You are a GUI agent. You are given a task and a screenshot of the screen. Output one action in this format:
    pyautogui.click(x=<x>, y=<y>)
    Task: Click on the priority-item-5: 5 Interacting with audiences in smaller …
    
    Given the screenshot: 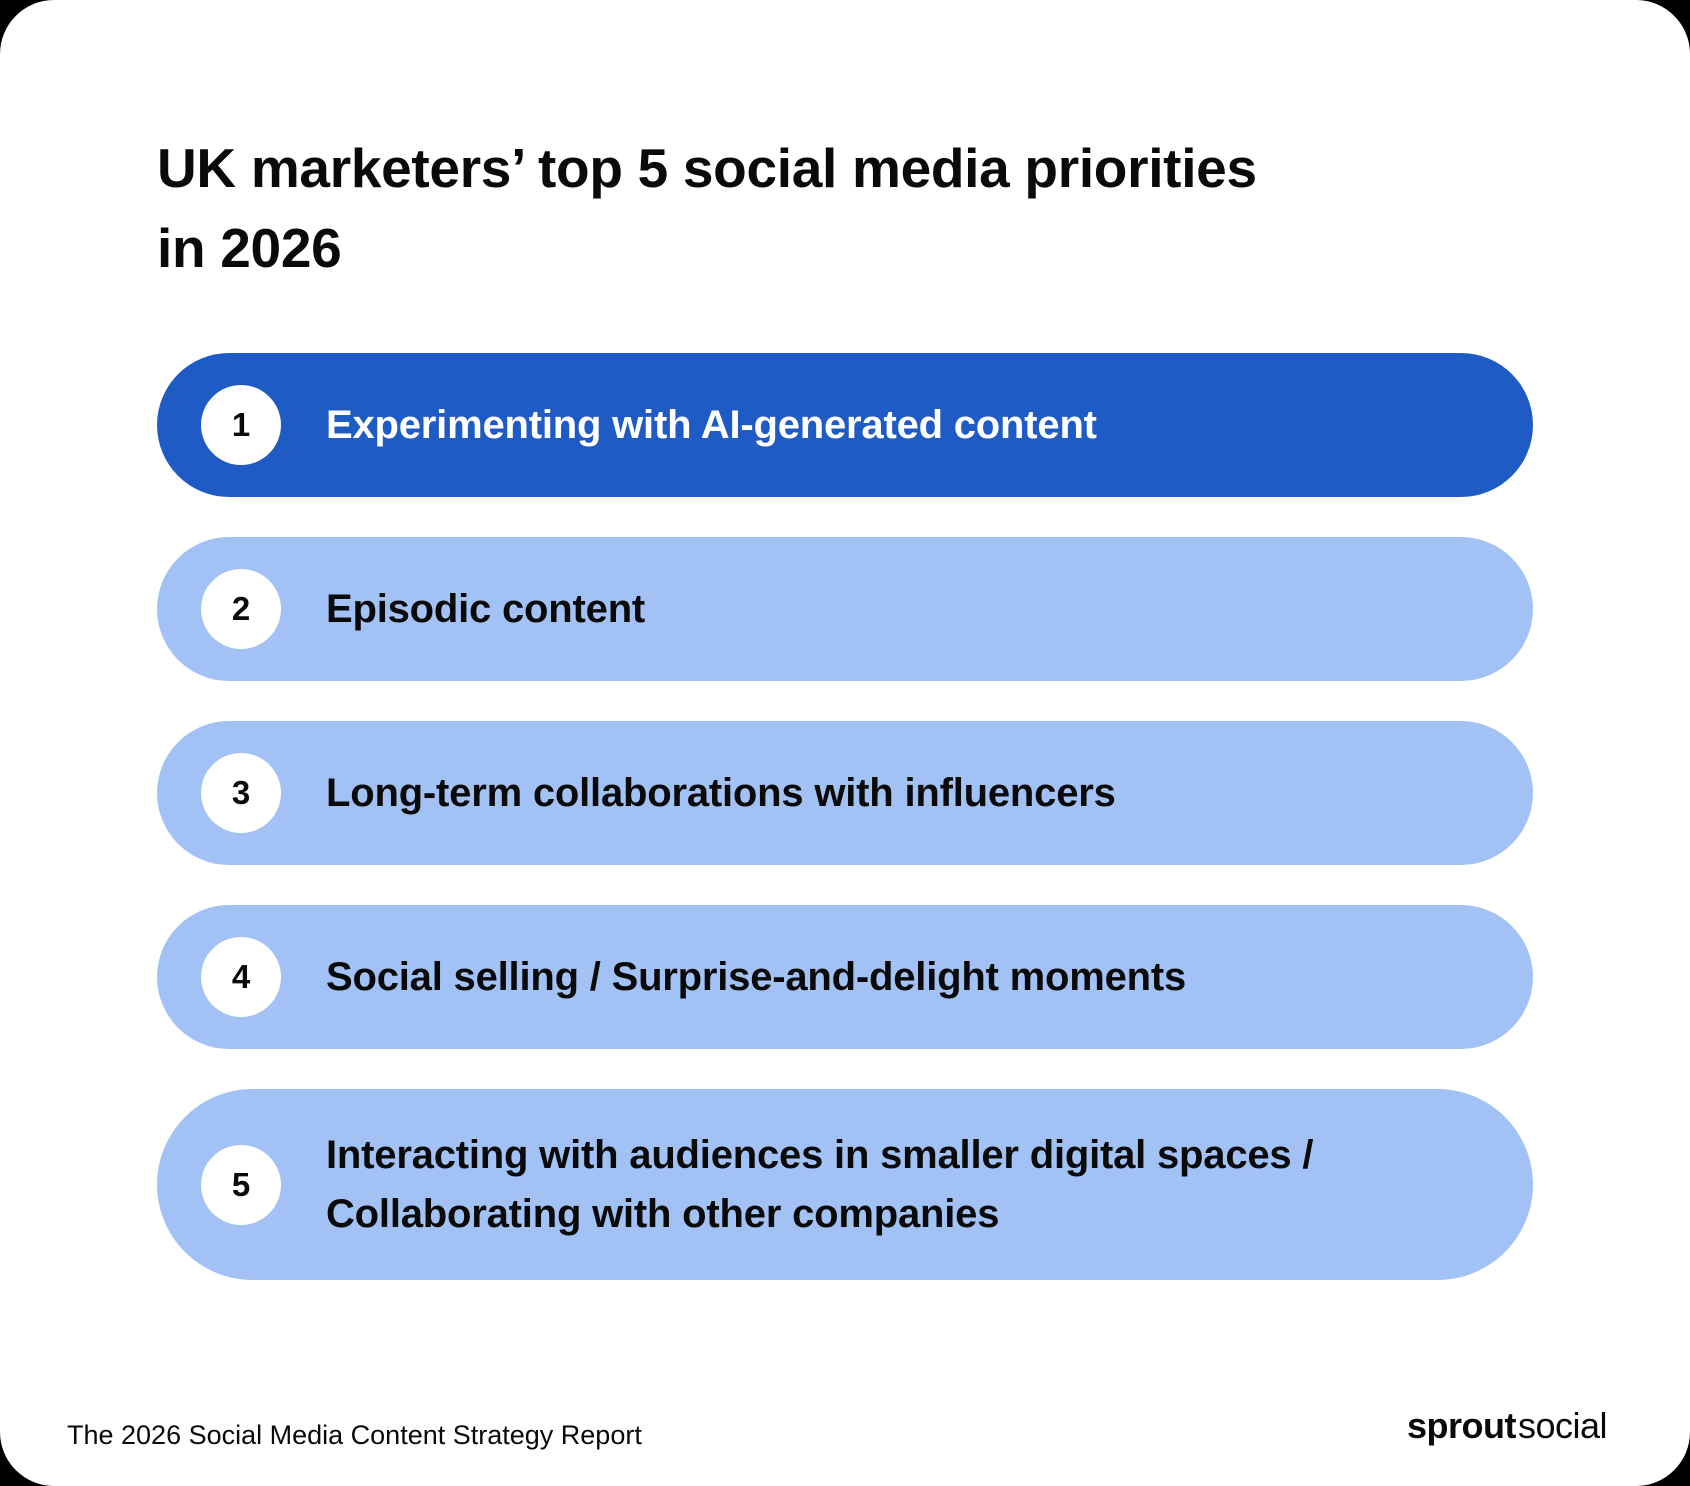 What is the action you would take?
    pyautogui.click(x=845, y=1184)
    